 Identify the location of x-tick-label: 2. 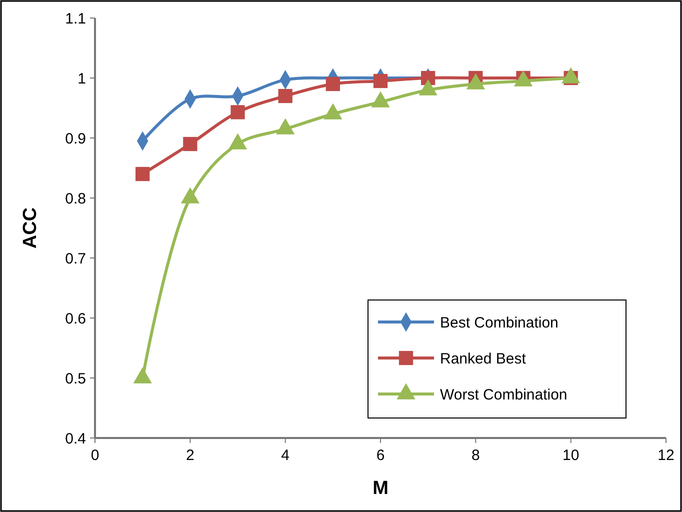
(190, 455).